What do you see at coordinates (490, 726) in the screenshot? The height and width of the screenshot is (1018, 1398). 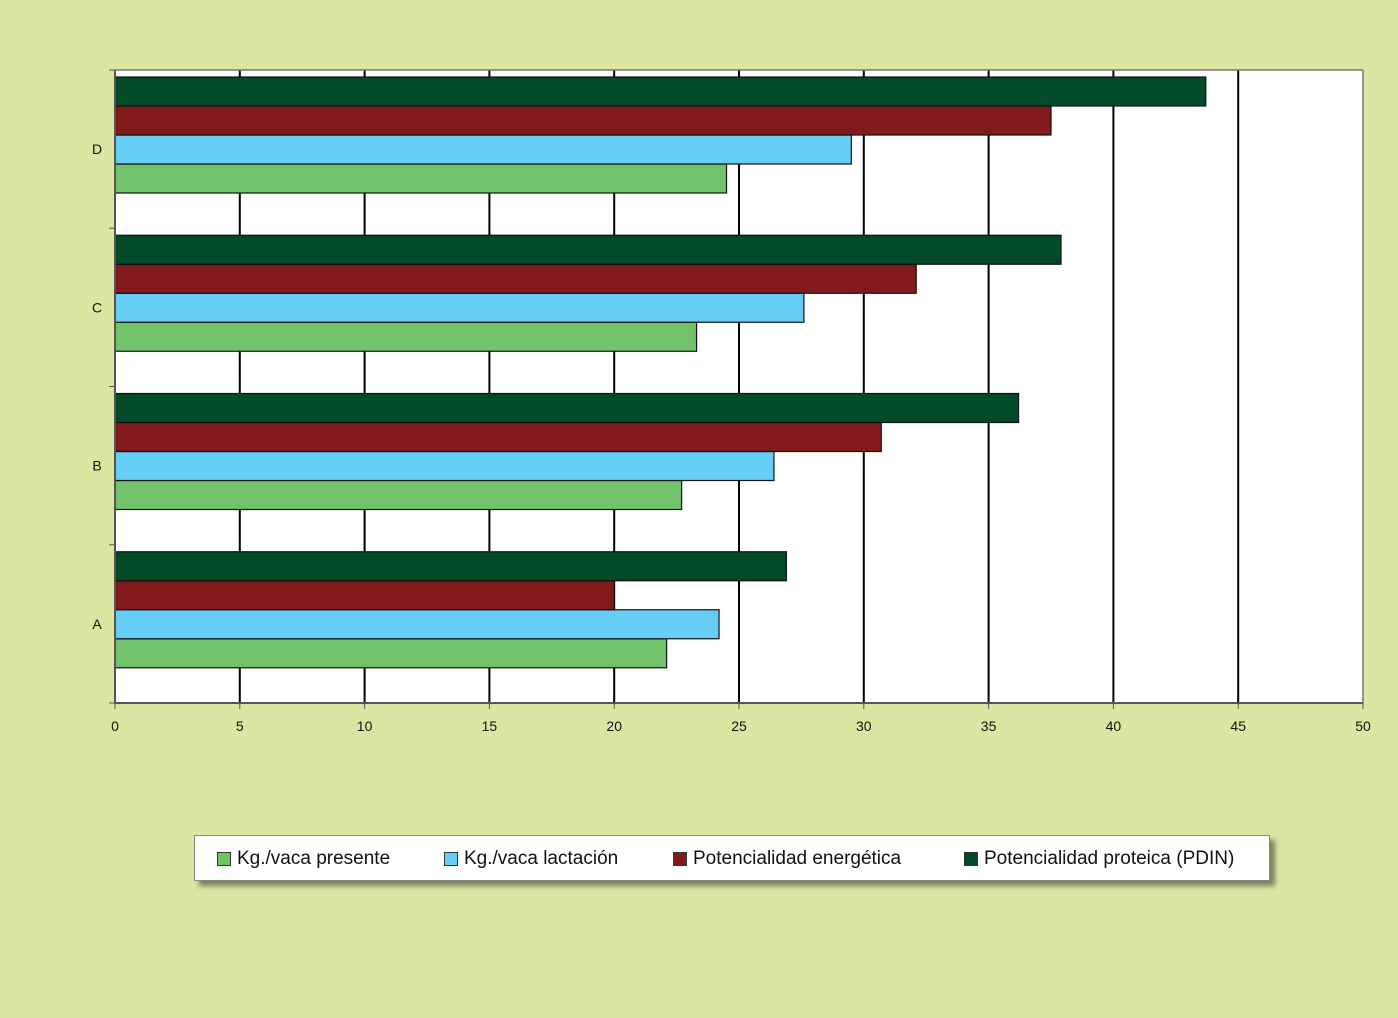 I see `x-tick-label: 15` at bounding box center [490, 726].